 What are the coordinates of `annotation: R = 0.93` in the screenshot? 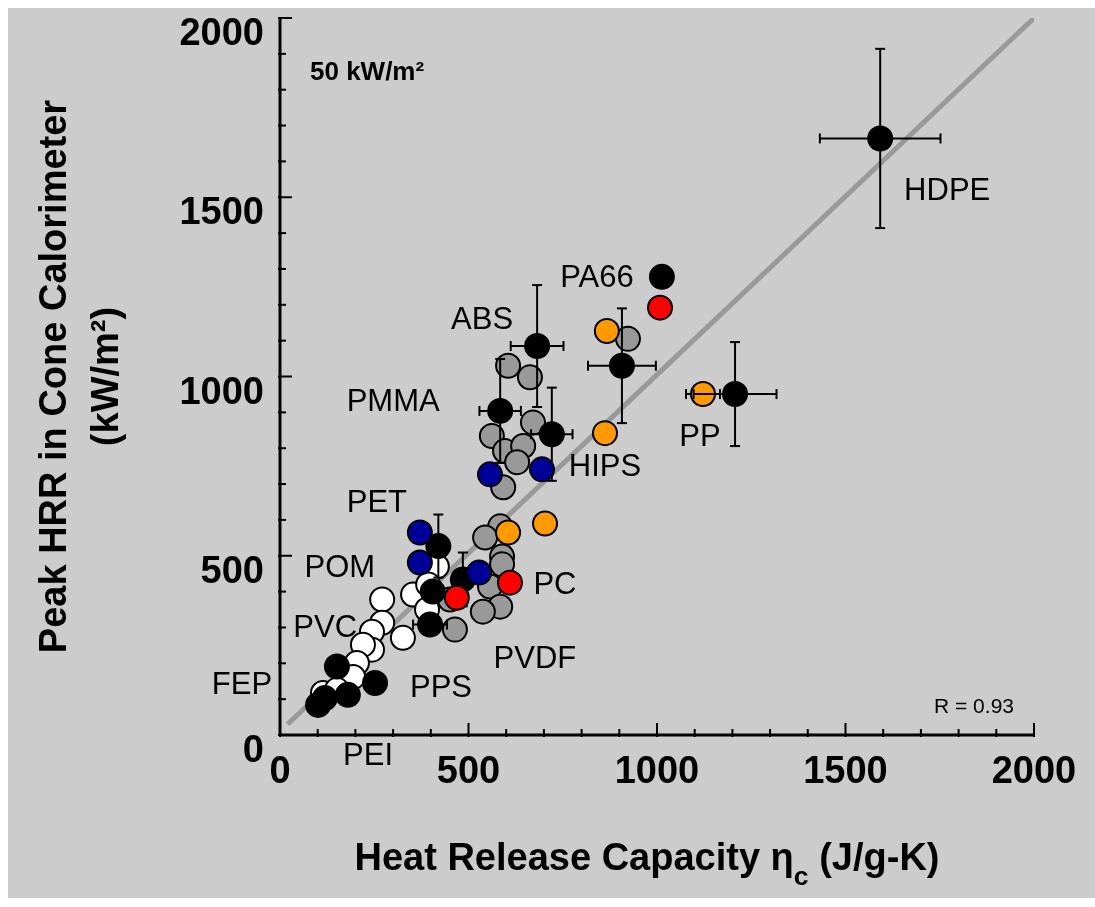 It's located at (974, 706).